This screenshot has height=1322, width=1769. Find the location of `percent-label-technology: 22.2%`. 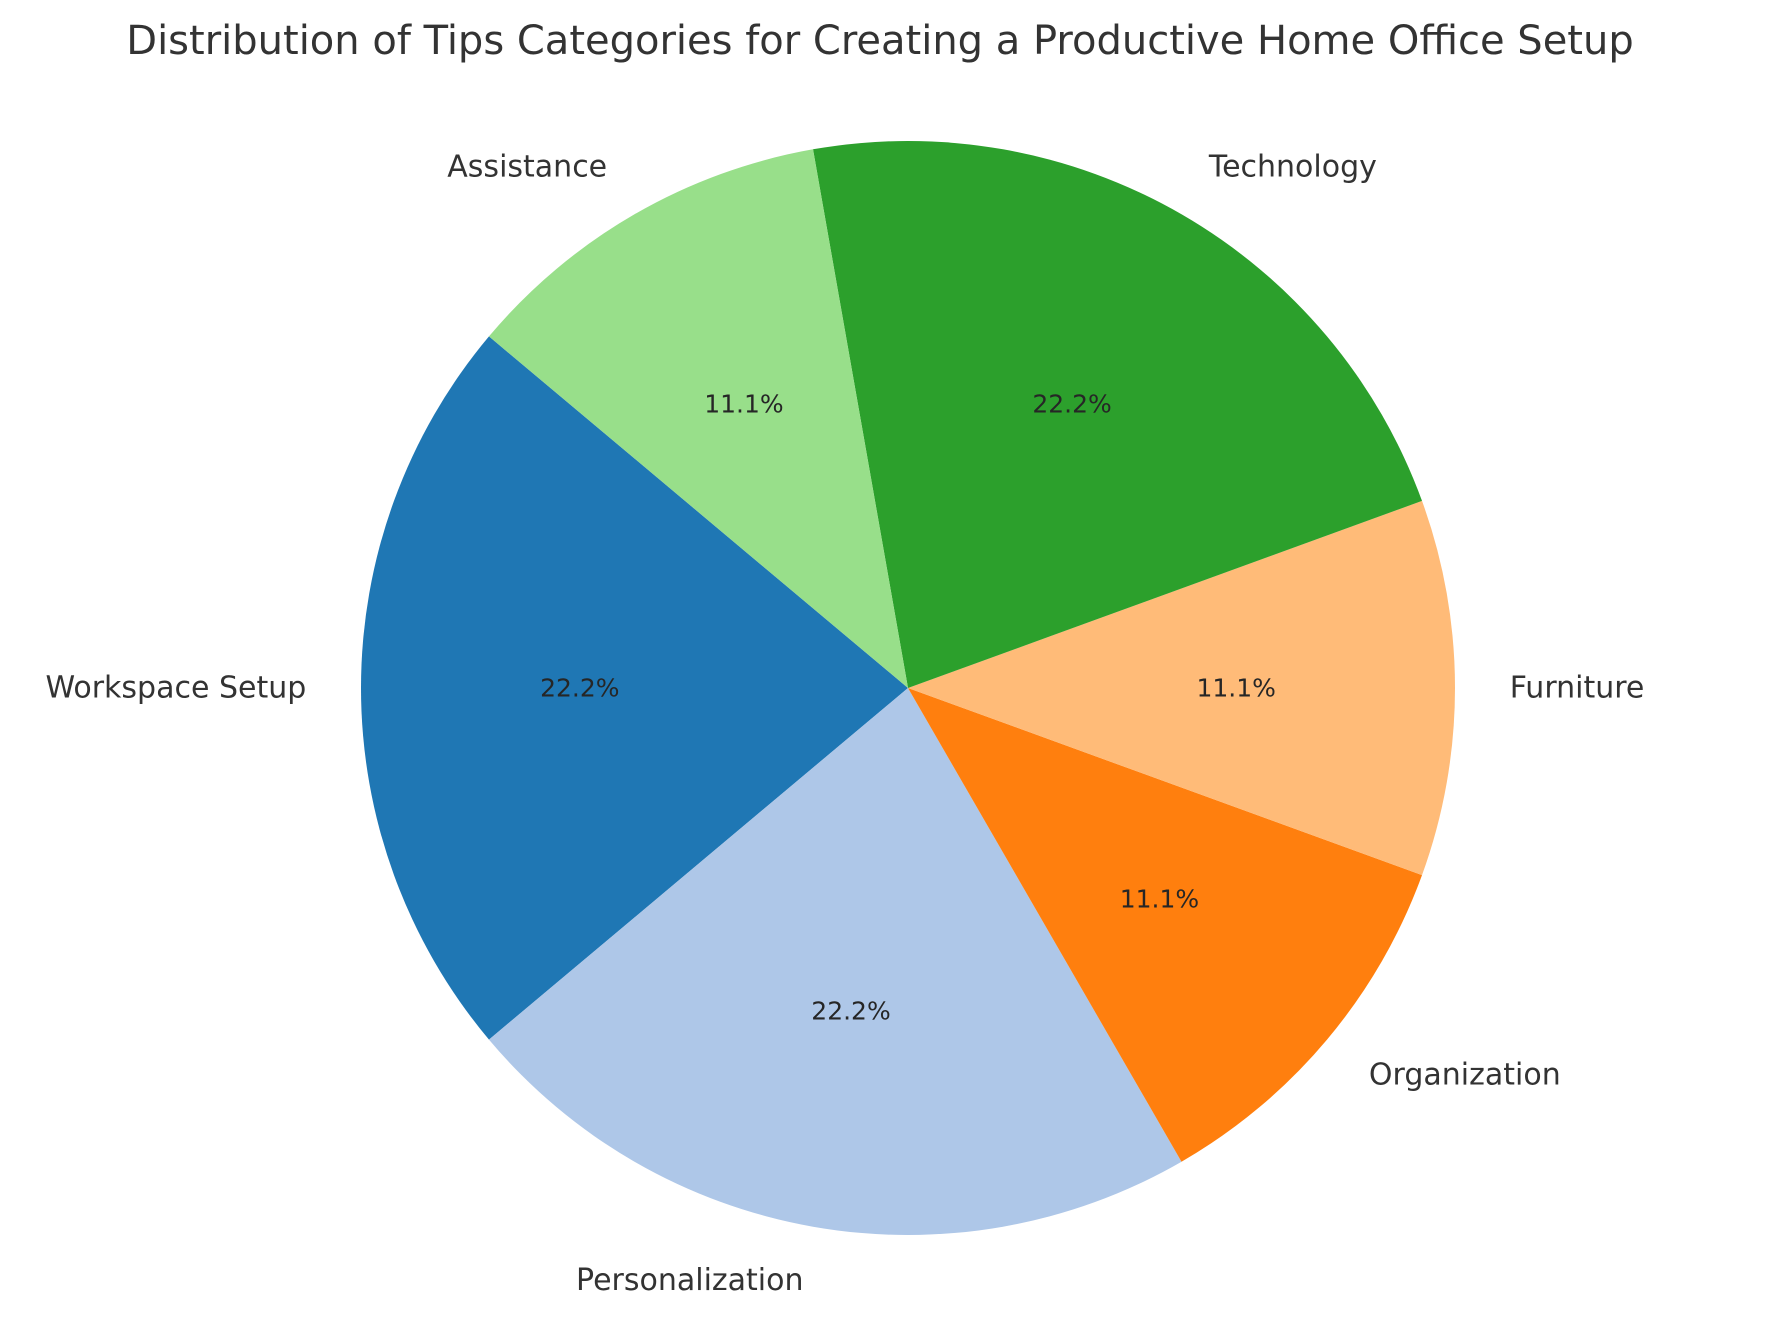

percent-label-technology: 22.2% is located at coordinates (1071, 403).